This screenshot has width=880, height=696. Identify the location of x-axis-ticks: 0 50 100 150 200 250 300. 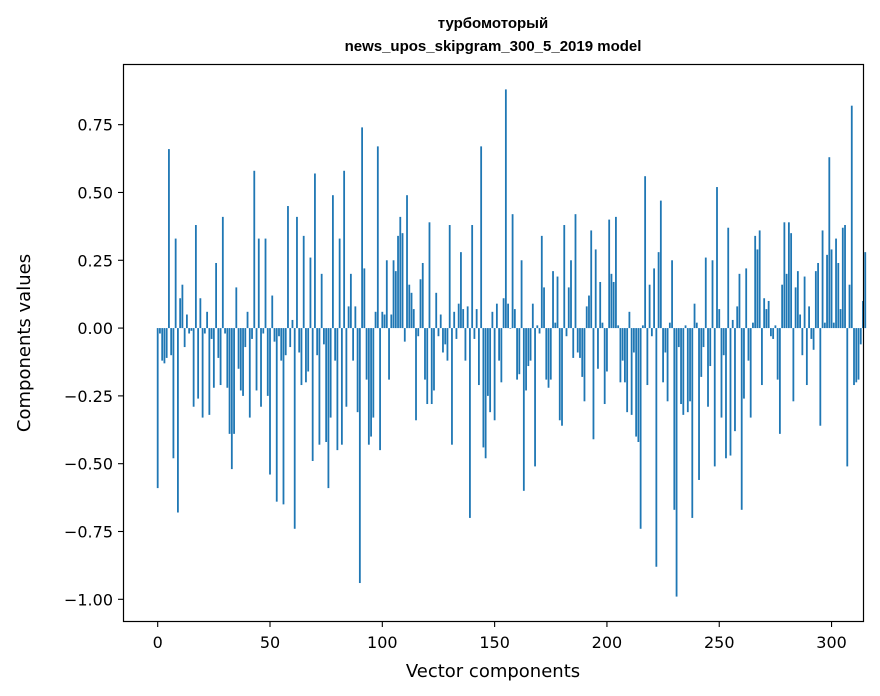
(500, 636).